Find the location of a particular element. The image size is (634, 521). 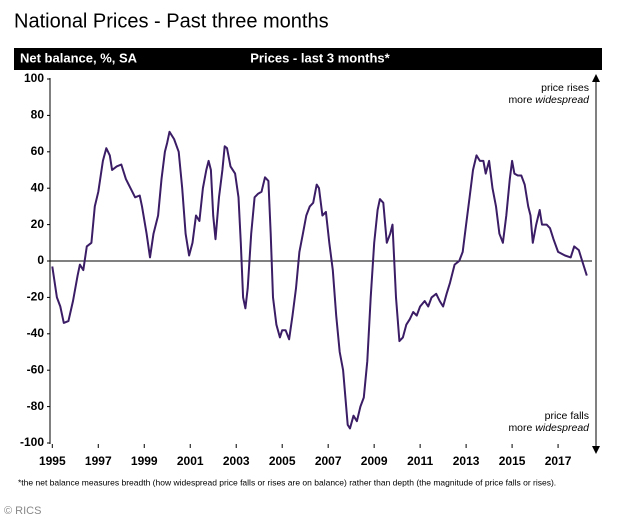

chart-title: National Prices - Past three months is located at coordinates (171, 21).